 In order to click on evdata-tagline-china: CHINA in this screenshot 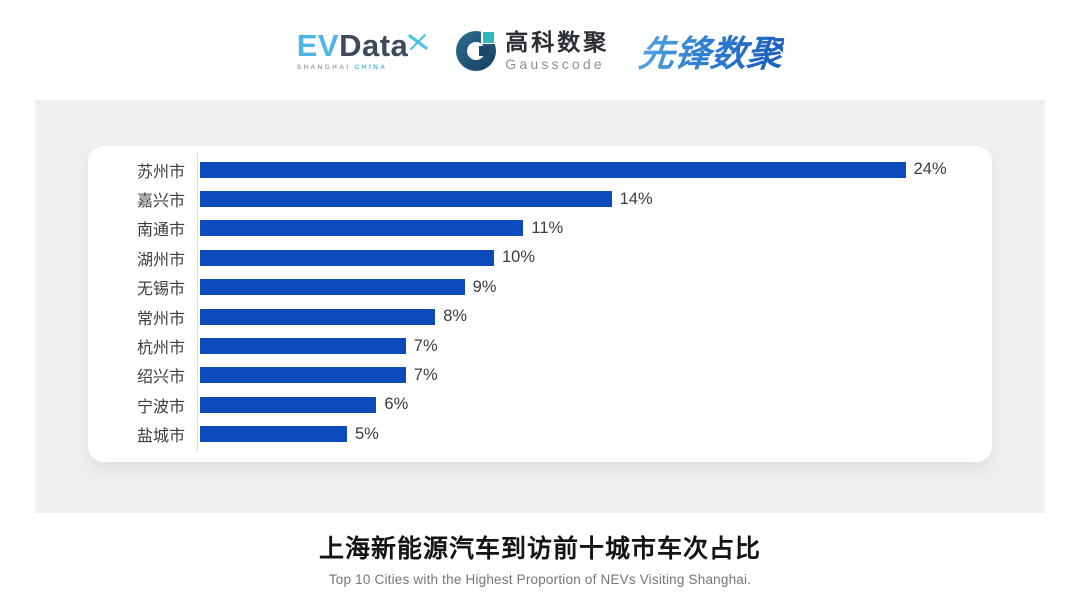, I will do `click(371, 68)`.